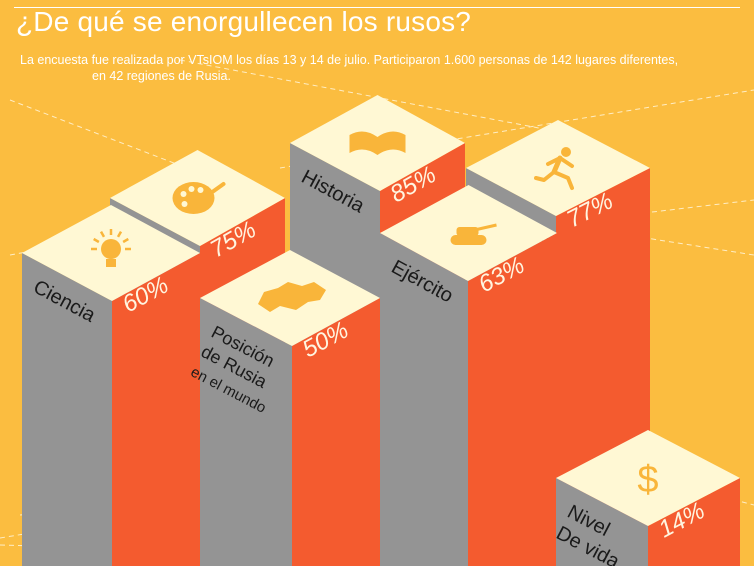 This screenshot has width=754, height=566. I want to click on runner-leg-front, so click(563, 180).